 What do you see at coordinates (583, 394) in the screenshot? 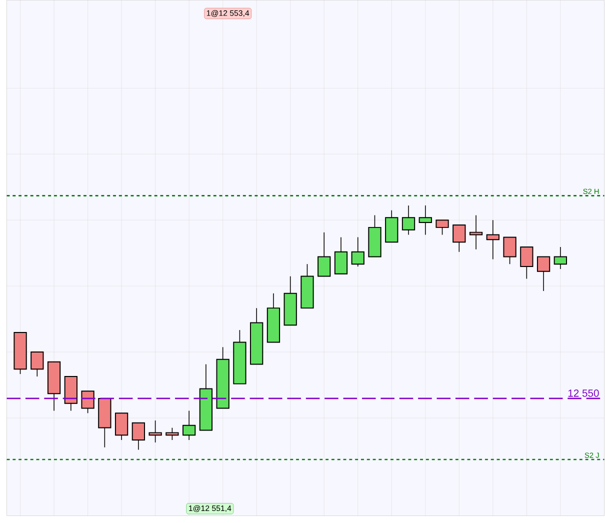
I see `annotation: 12 550` at bounding box center [583, 394].